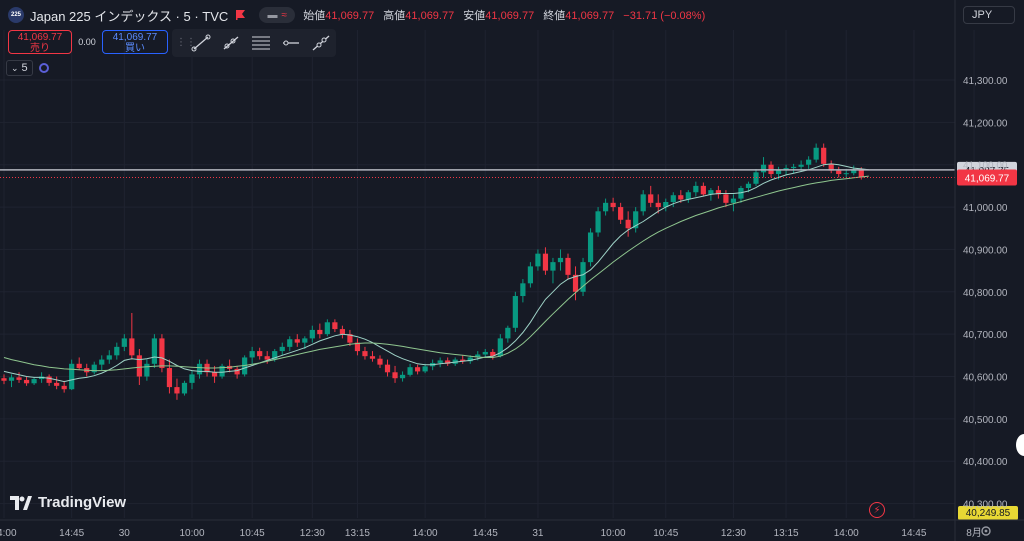 This screenshot has width=1024, height=541. What do you see at coordinates (125, 533) in the screenshot?
I see `x-tick-label: 30` at bounding box center [125, 533].